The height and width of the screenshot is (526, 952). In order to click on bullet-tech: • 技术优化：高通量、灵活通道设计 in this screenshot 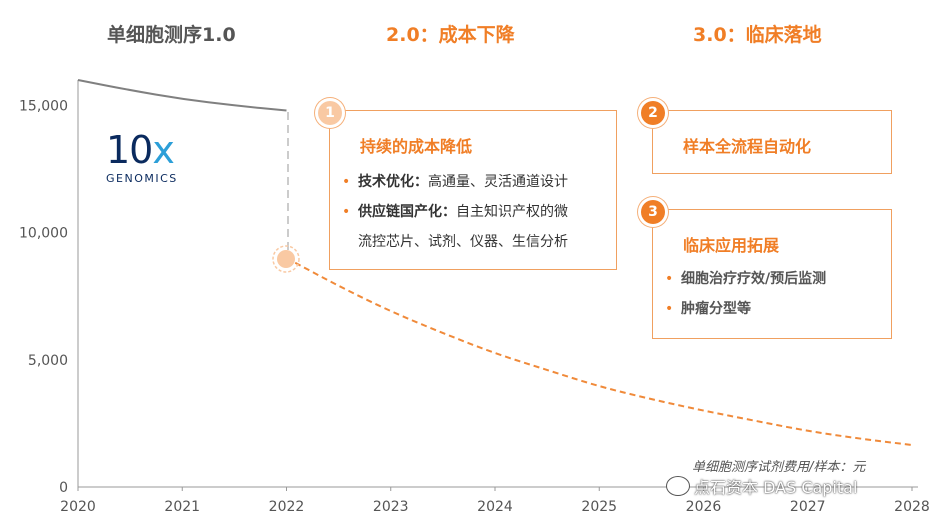, I will do `click(455, 182)`.